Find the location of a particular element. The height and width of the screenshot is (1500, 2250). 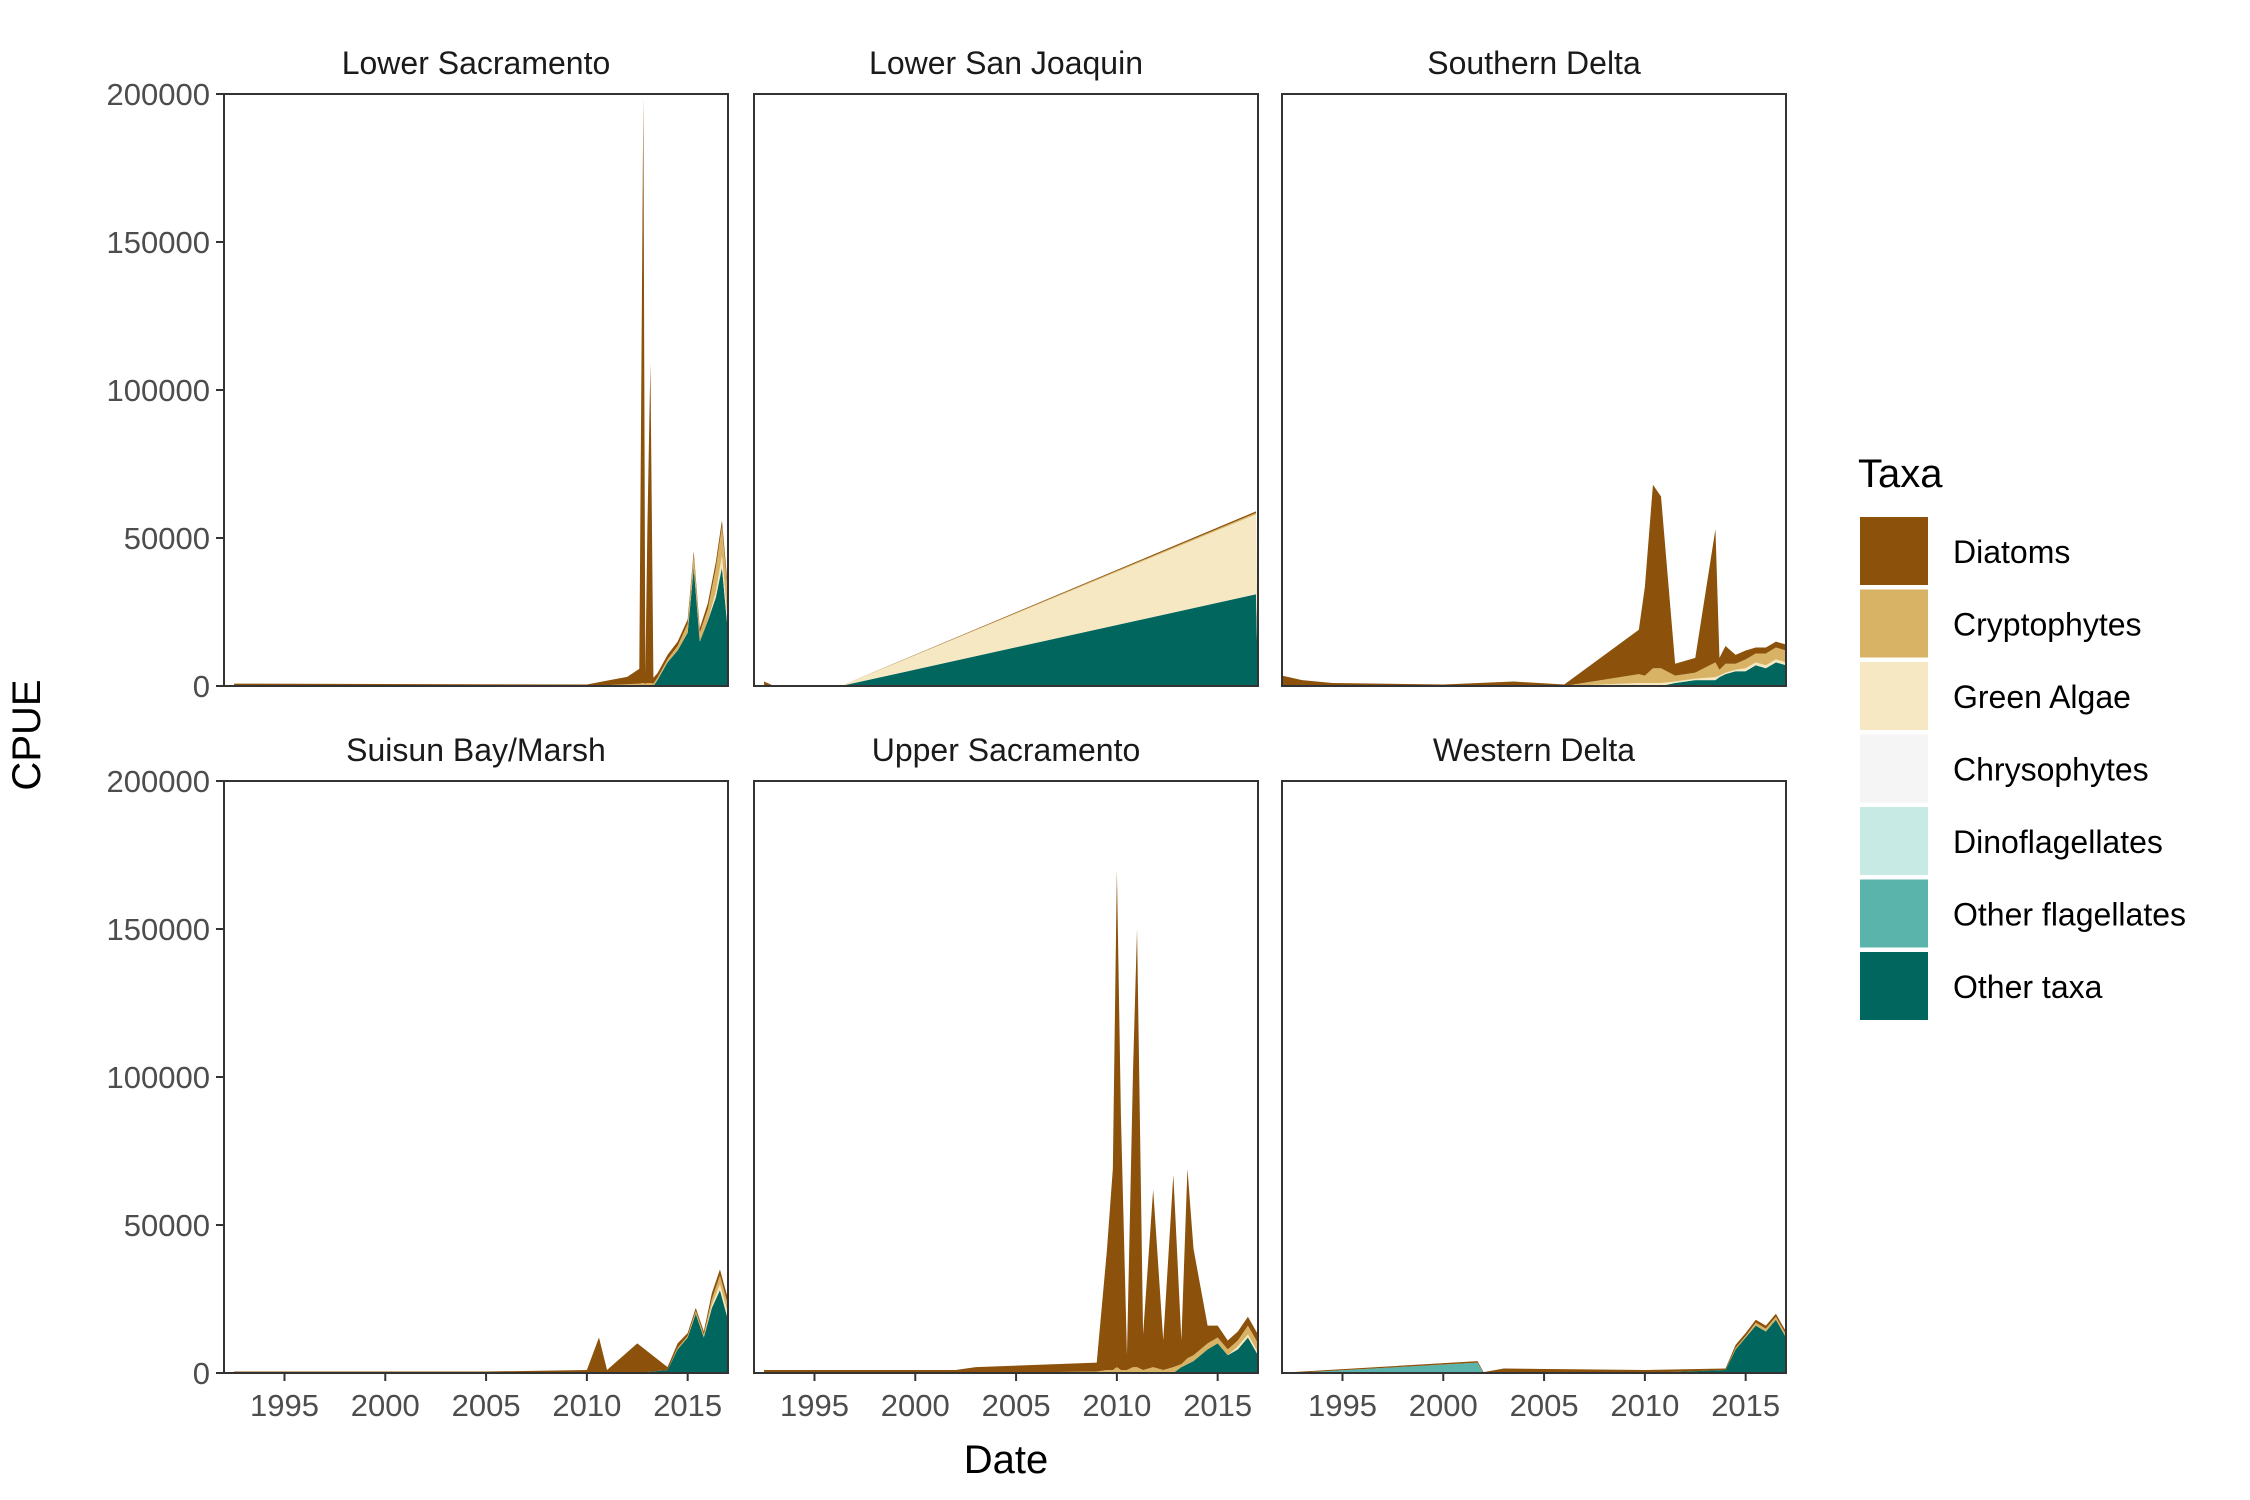

legend-key-diatoms is located at coordinates (1894, 551).